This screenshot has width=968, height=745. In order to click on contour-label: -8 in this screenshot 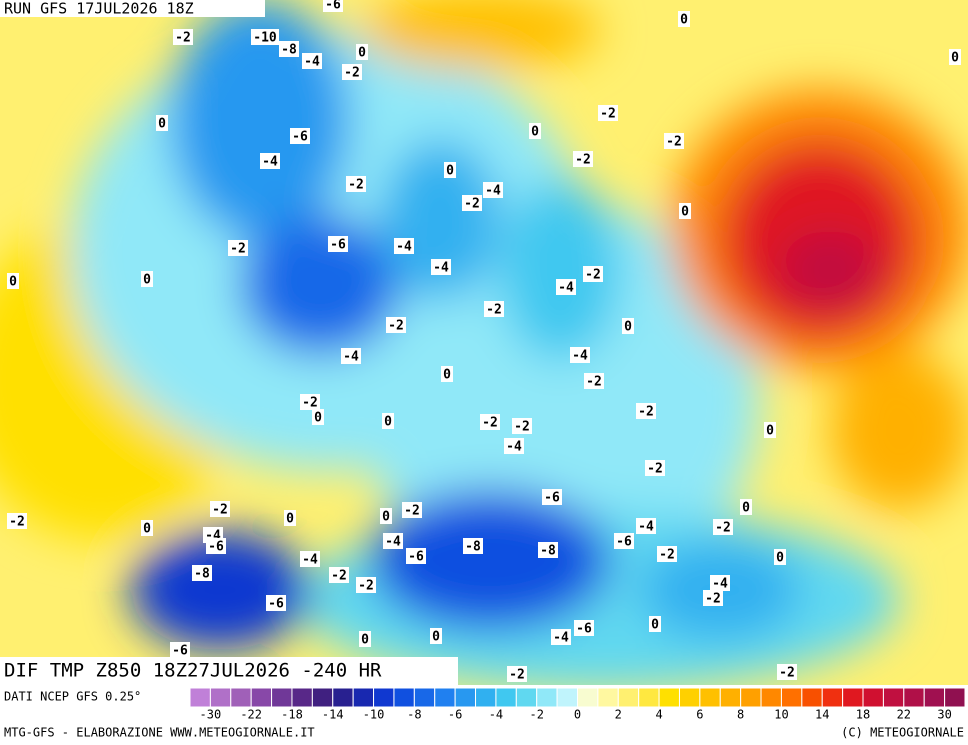, I will do `click(202, 574)`.